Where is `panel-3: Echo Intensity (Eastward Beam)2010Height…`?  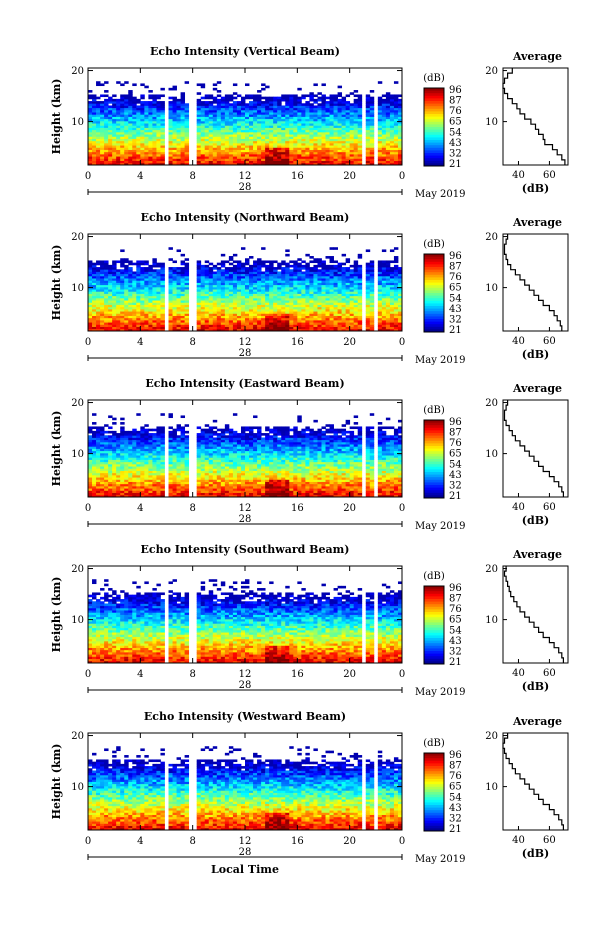 panel-3: Echo Intensity (Eastward Beam)2010Height… is located at coordinates (309, 454).